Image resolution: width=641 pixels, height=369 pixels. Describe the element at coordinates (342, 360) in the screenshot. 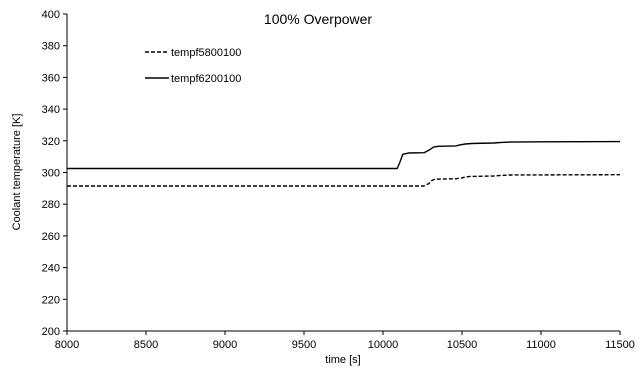

I see `x-axis-title: time [s]` at that location.